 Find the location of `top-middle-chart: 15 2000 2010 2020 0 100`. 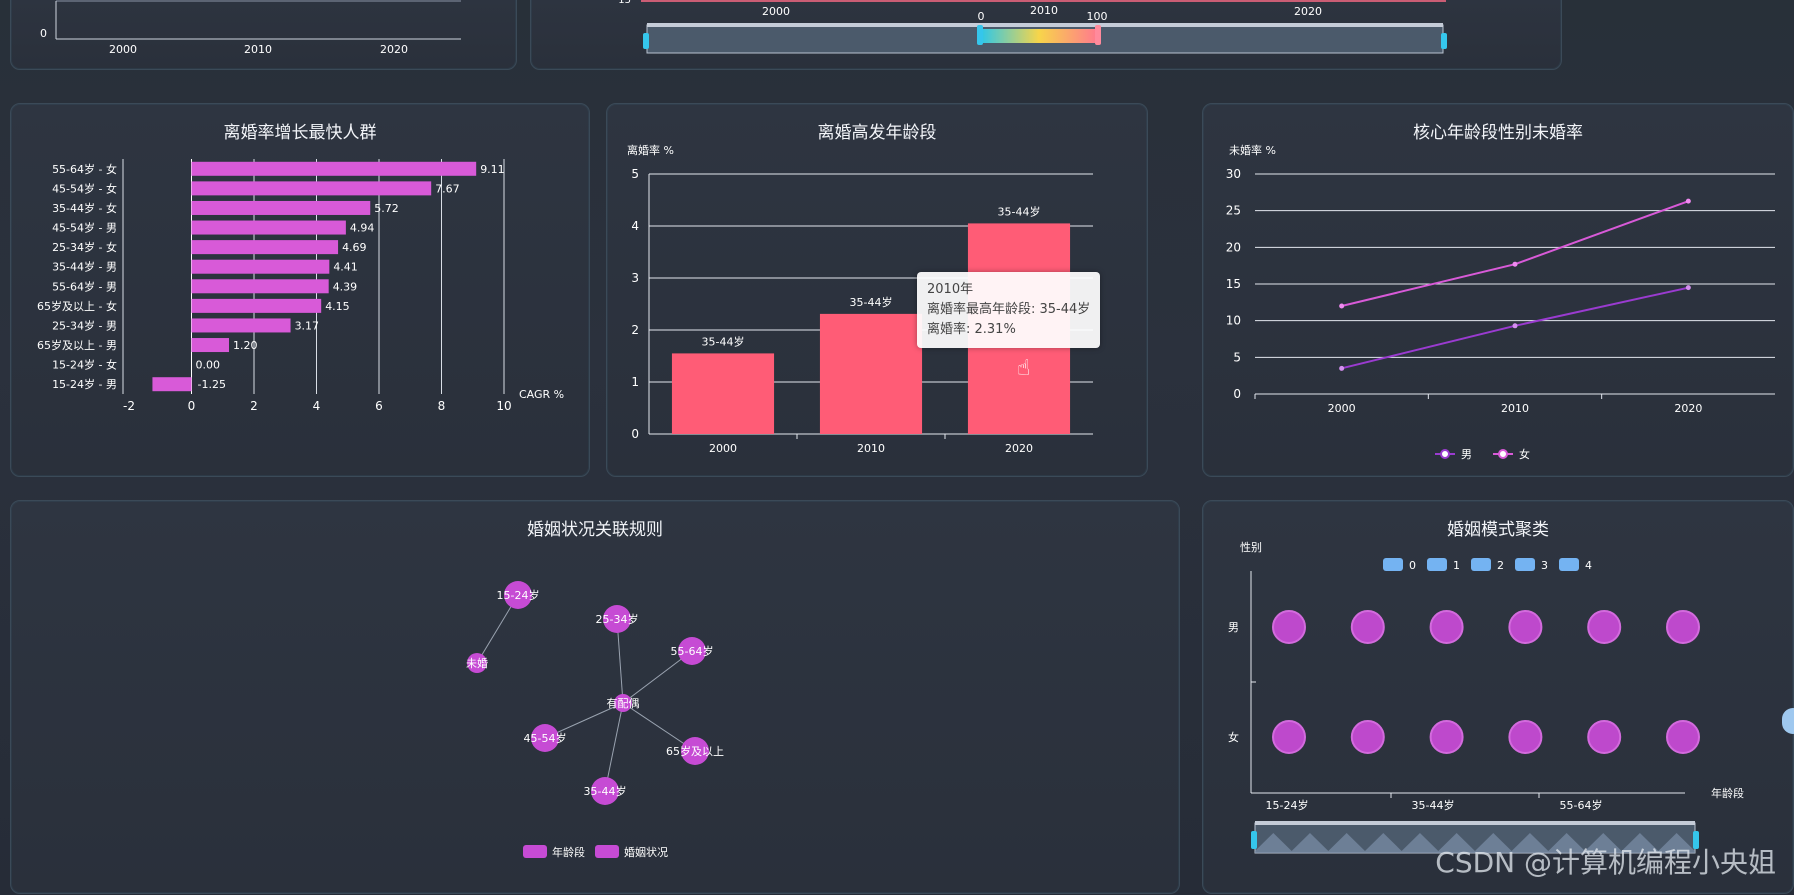

top-middle-chart: 15 2000 2010 2020 0 100 is located at coordinates (1032, 27).